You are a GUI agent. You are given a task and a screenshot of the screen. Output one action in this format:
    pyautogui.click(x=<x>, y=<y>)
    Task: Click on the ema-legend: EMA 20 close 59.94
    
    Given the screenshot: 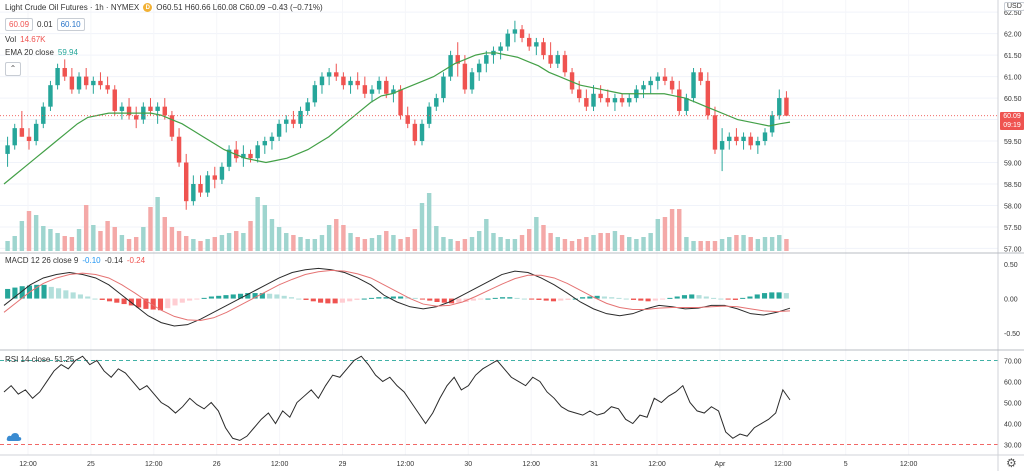 What is the action you would take?
    pyautogui.click(x=41, y=52)
    